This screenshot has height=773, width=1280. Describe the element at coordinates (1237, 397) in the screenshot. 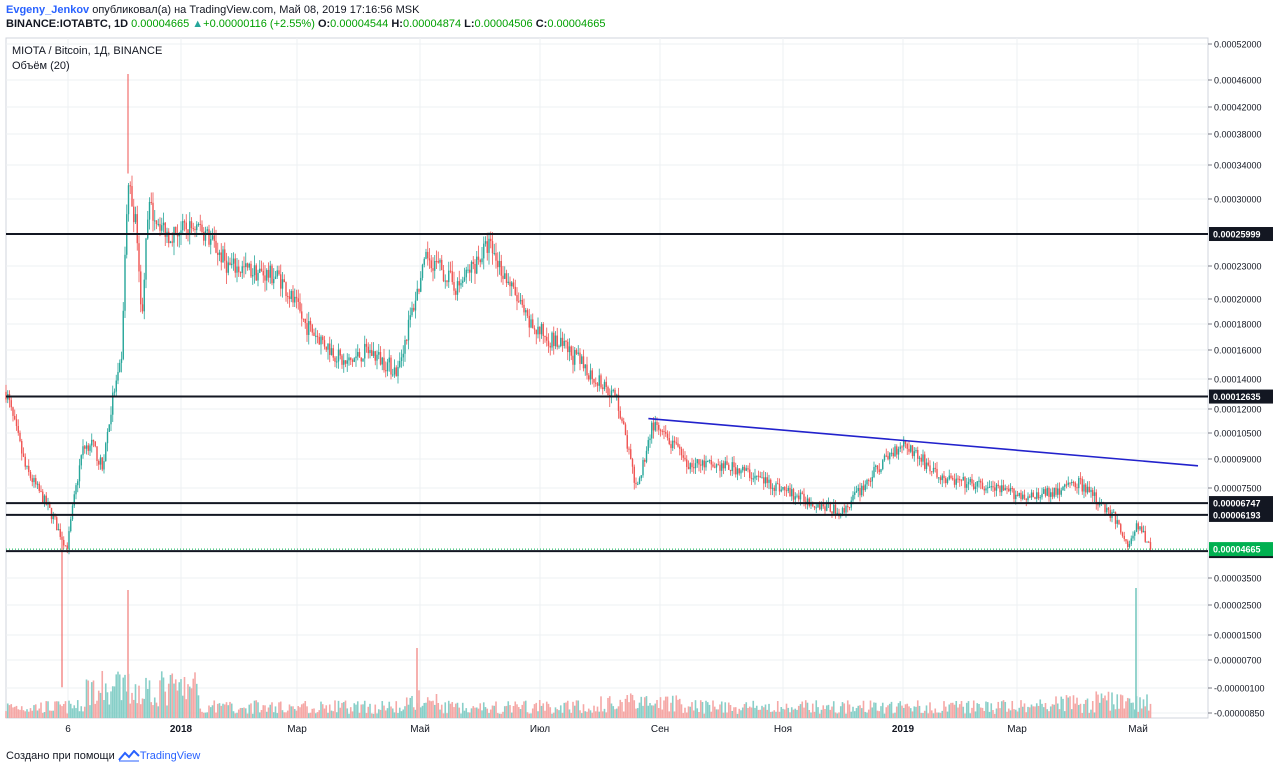

I see `level-price-label: 0.00012635` at that location.